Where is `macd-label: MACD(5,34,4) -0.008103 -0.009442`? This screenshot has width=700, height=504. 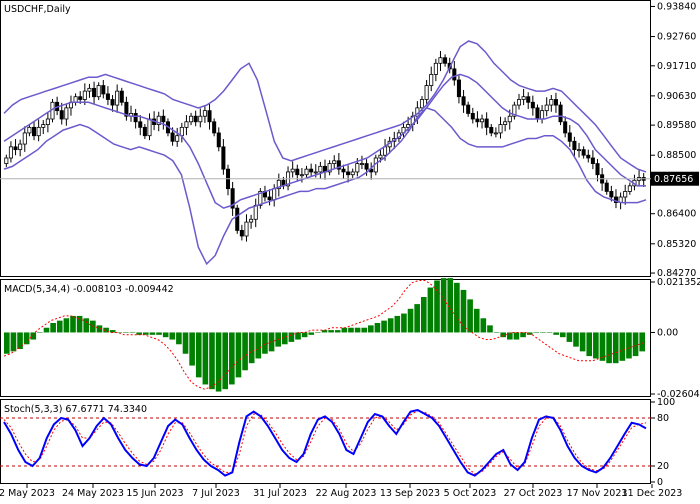 macd-label: MACD(5,34,4) -0.008103 -0.009442 is located at coordinates (89, 289).